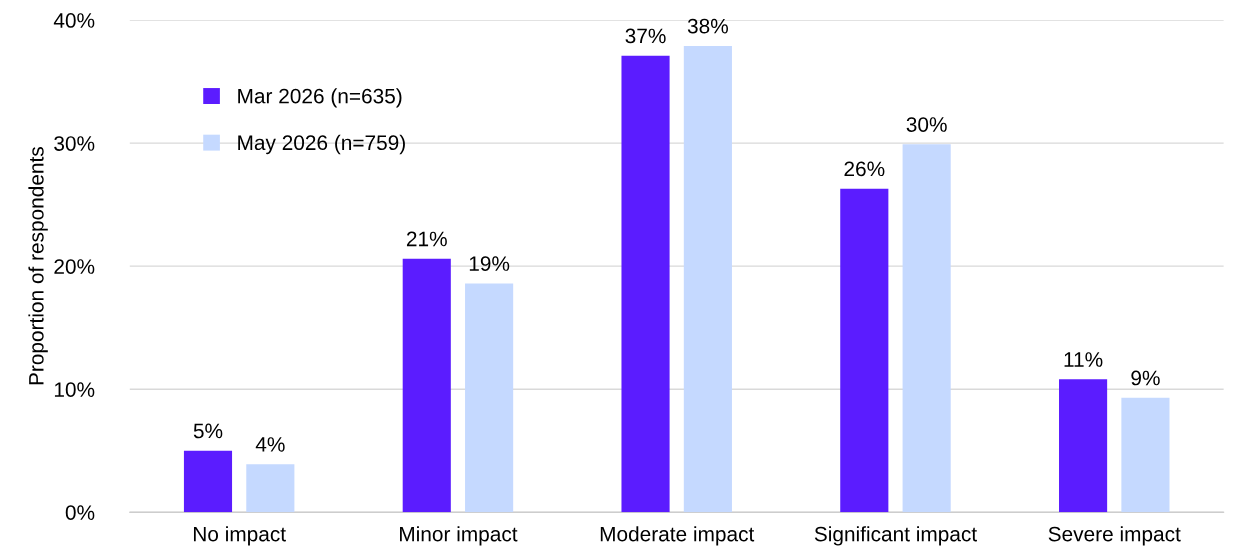  Describe the element at coordinates (926, 124) in the screenshot. I see `data-label: 30%` at that location.